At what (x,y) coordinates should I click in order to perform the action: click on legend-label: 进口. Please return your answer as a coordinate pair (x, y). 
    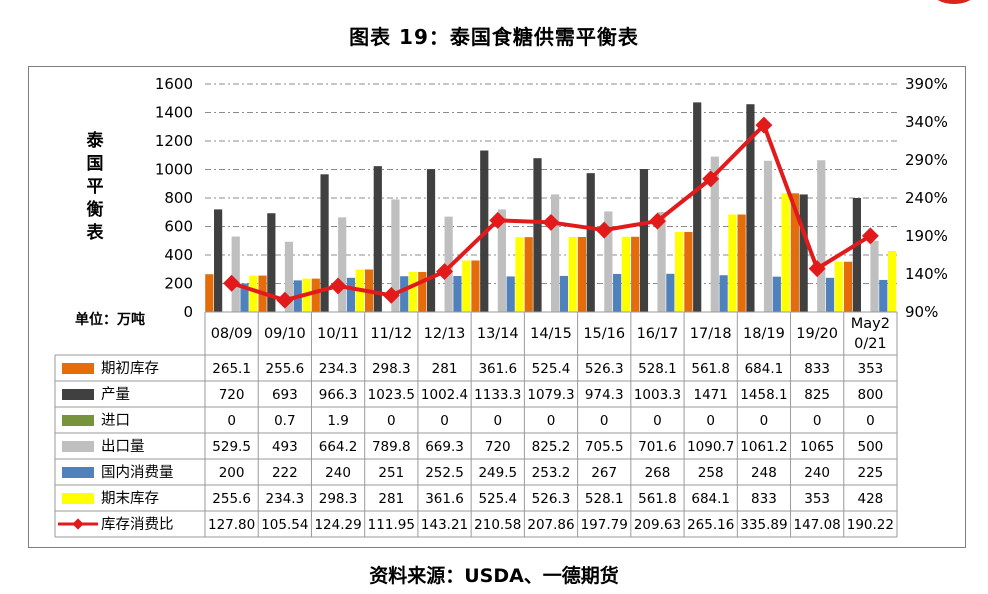
    Looking at the image, I should click on (115, 420).